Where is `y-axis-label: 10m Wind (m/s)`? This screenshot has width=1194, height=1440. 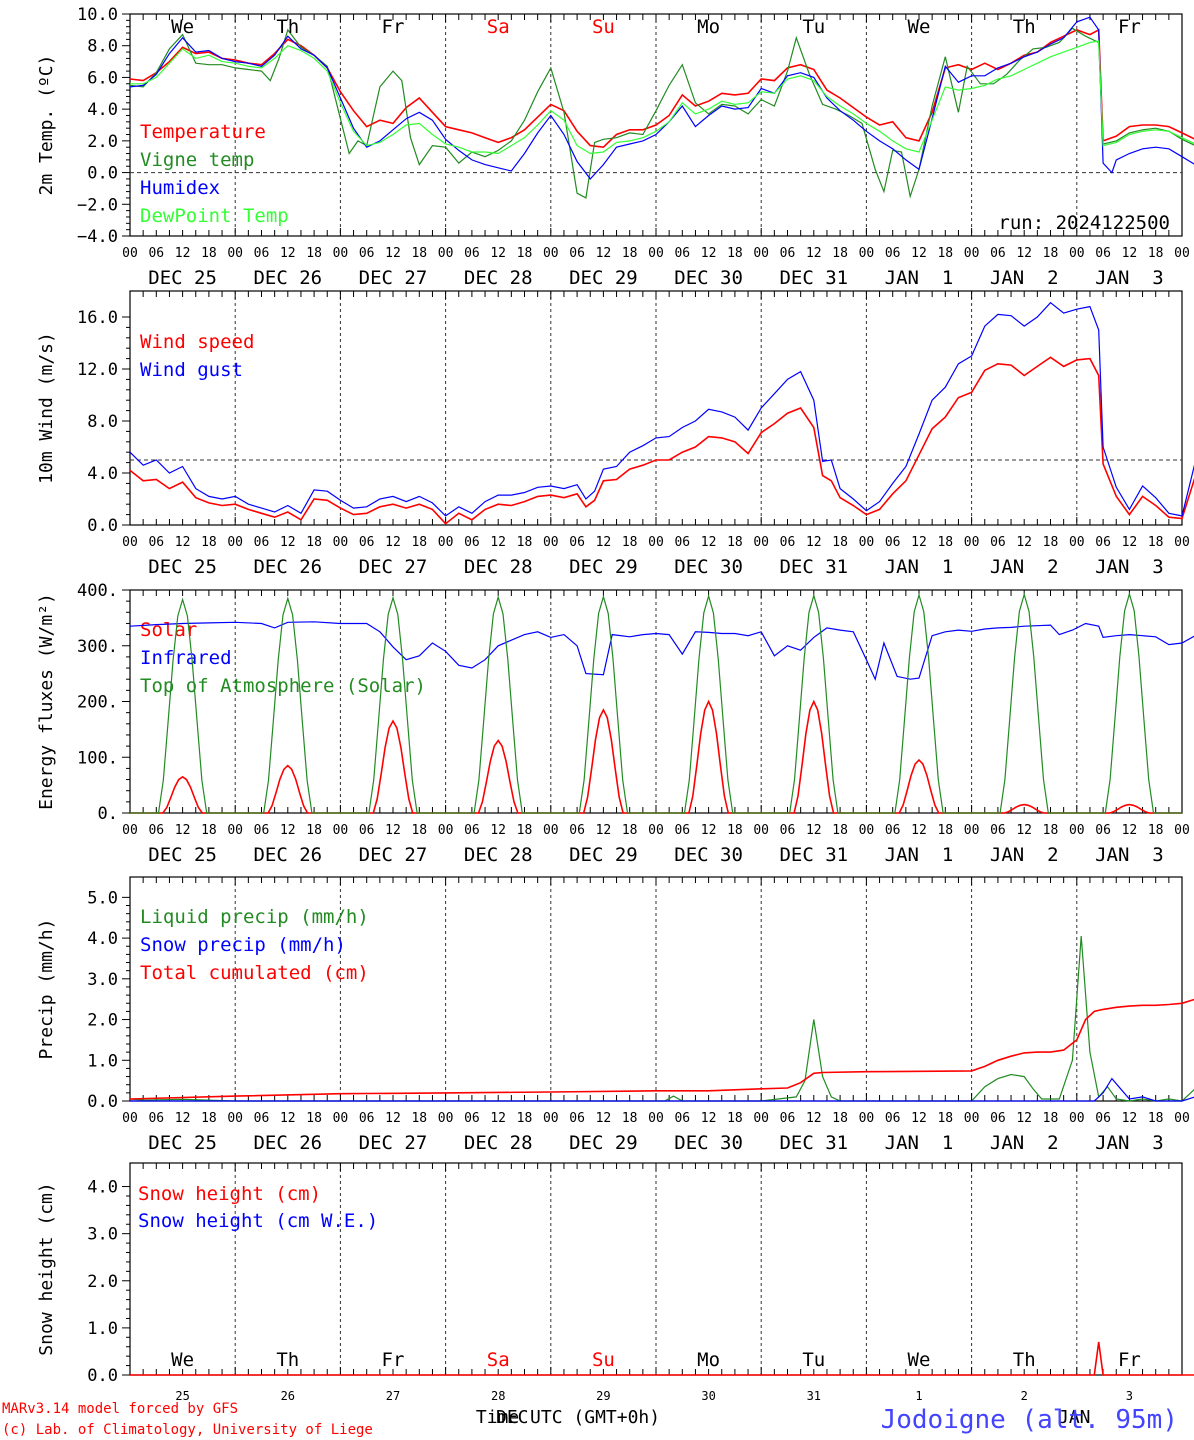
y-axis-label: 10m Wind (m/s) is located at coordinates (46, 408).